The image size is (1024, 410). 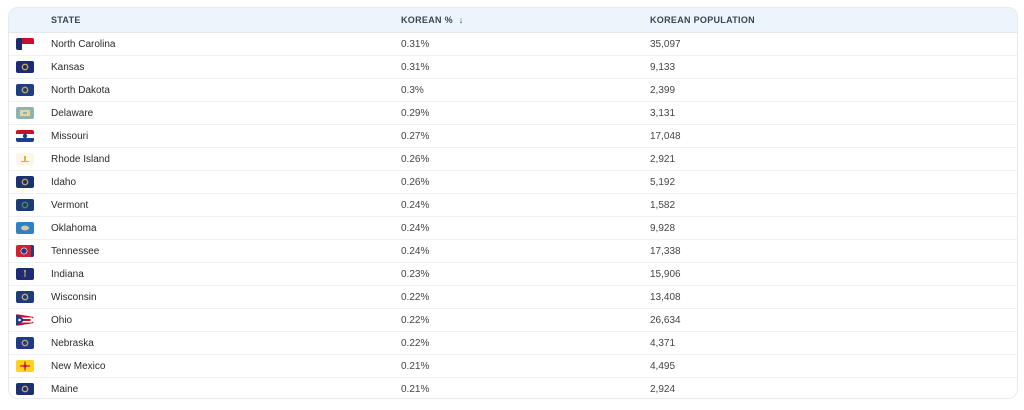 What do you see at coordinates (665, 297) in the screenshot?
I see `korean-population-value: 13,408` at bounding box center [665, 297].